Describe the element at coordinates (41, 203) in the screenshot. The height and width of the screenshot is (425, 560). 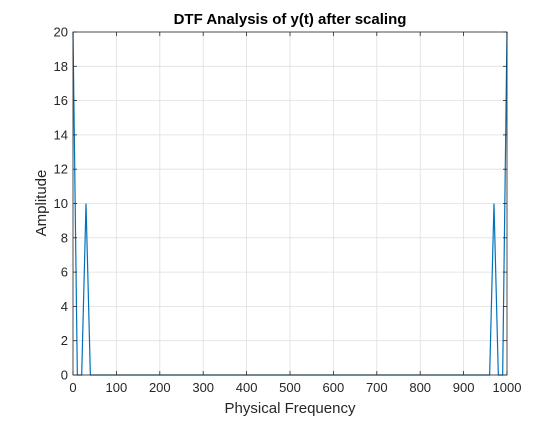
I see `y-axis-label: Amplitude` at that location.